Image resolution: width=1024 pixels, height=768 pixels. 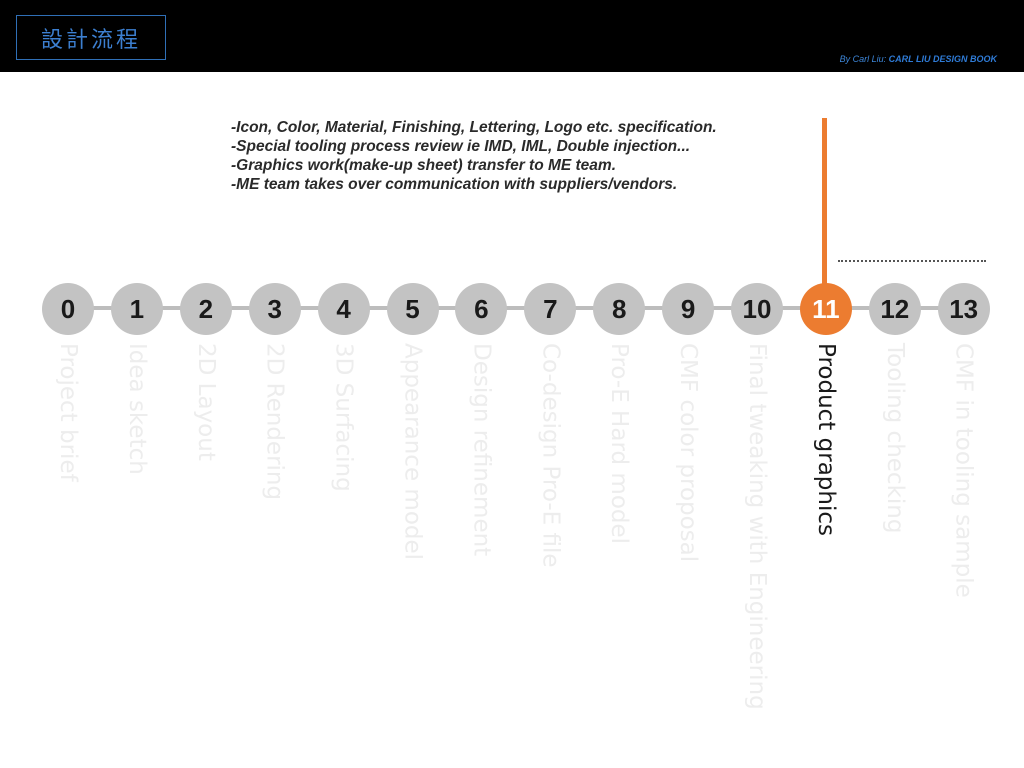 What do you see at coordinates (619, 309) in the screenshot?
I see `step-8-node: 8` at bounding box center [619, 309].